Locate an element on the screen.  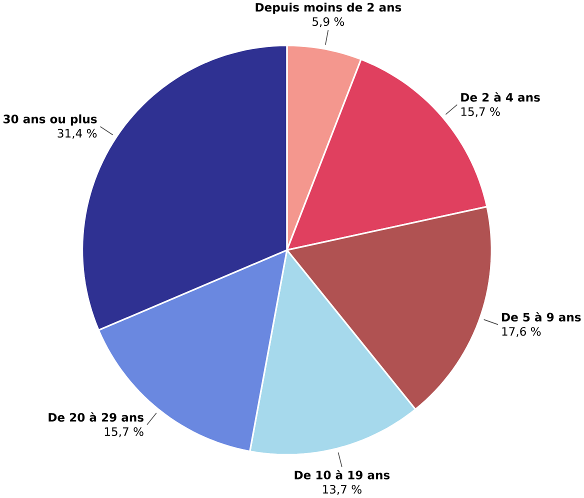
data-label: 31,4 % is located at coordinates (77, 134).